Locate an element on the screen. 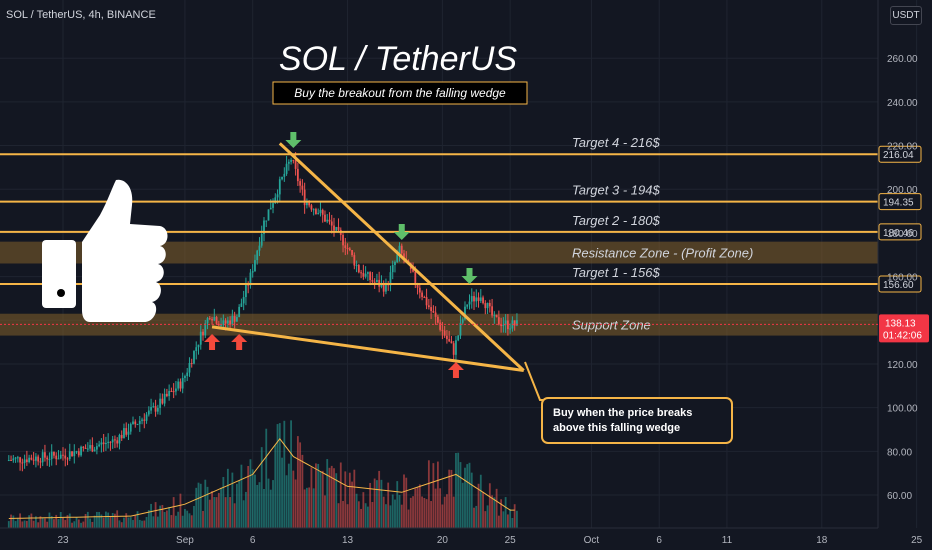  currency-button: USDT is located at coordinates (906, 15).